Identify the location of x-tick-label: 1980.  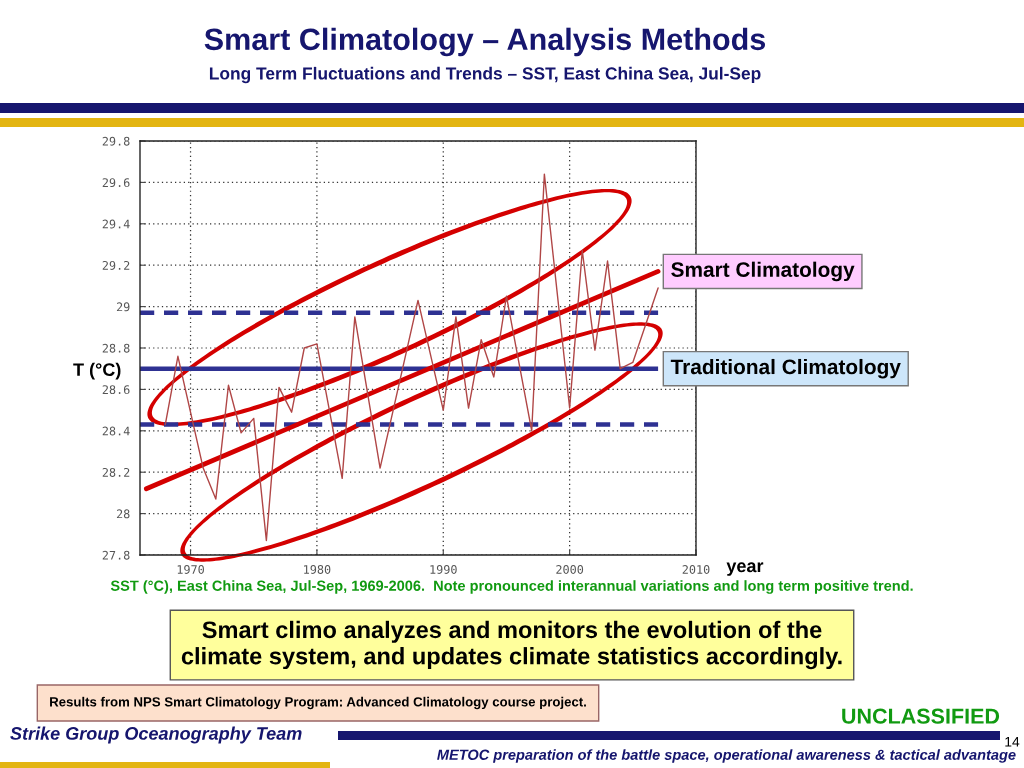
(317, 569).